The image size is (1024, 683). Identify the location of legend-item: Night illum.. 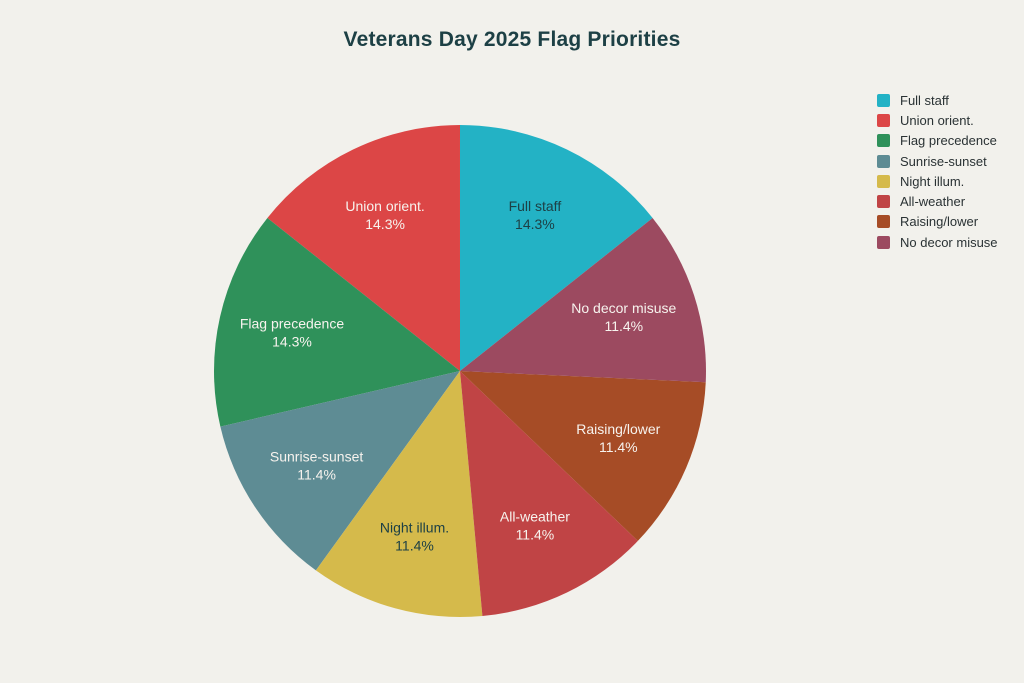
(937, 181).